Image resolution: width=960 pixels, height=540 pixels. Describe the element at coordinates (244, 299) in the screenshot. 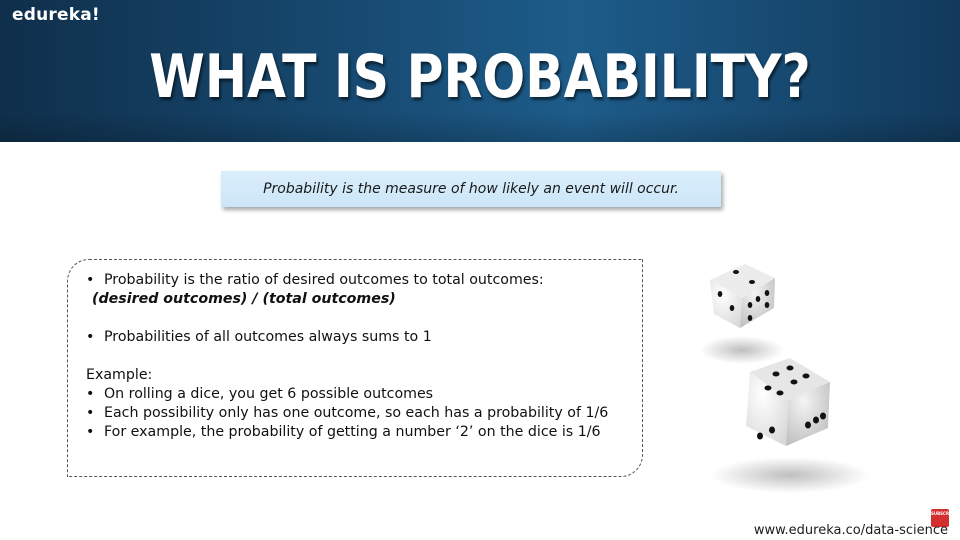

I see `formula-text: (desired outcomes) / (total outcomes)` at that location.